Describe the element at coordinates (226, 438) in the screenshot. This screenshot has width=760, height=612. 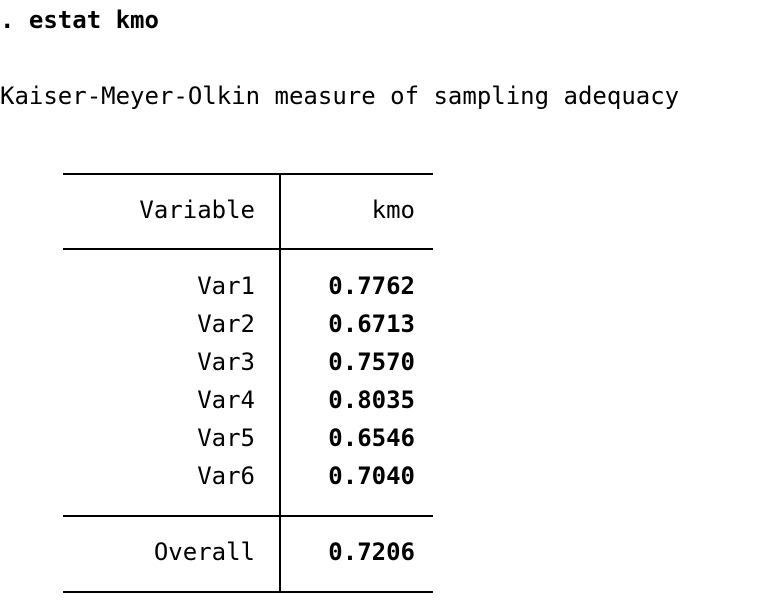
I see `row-variable: Var5` at that location.